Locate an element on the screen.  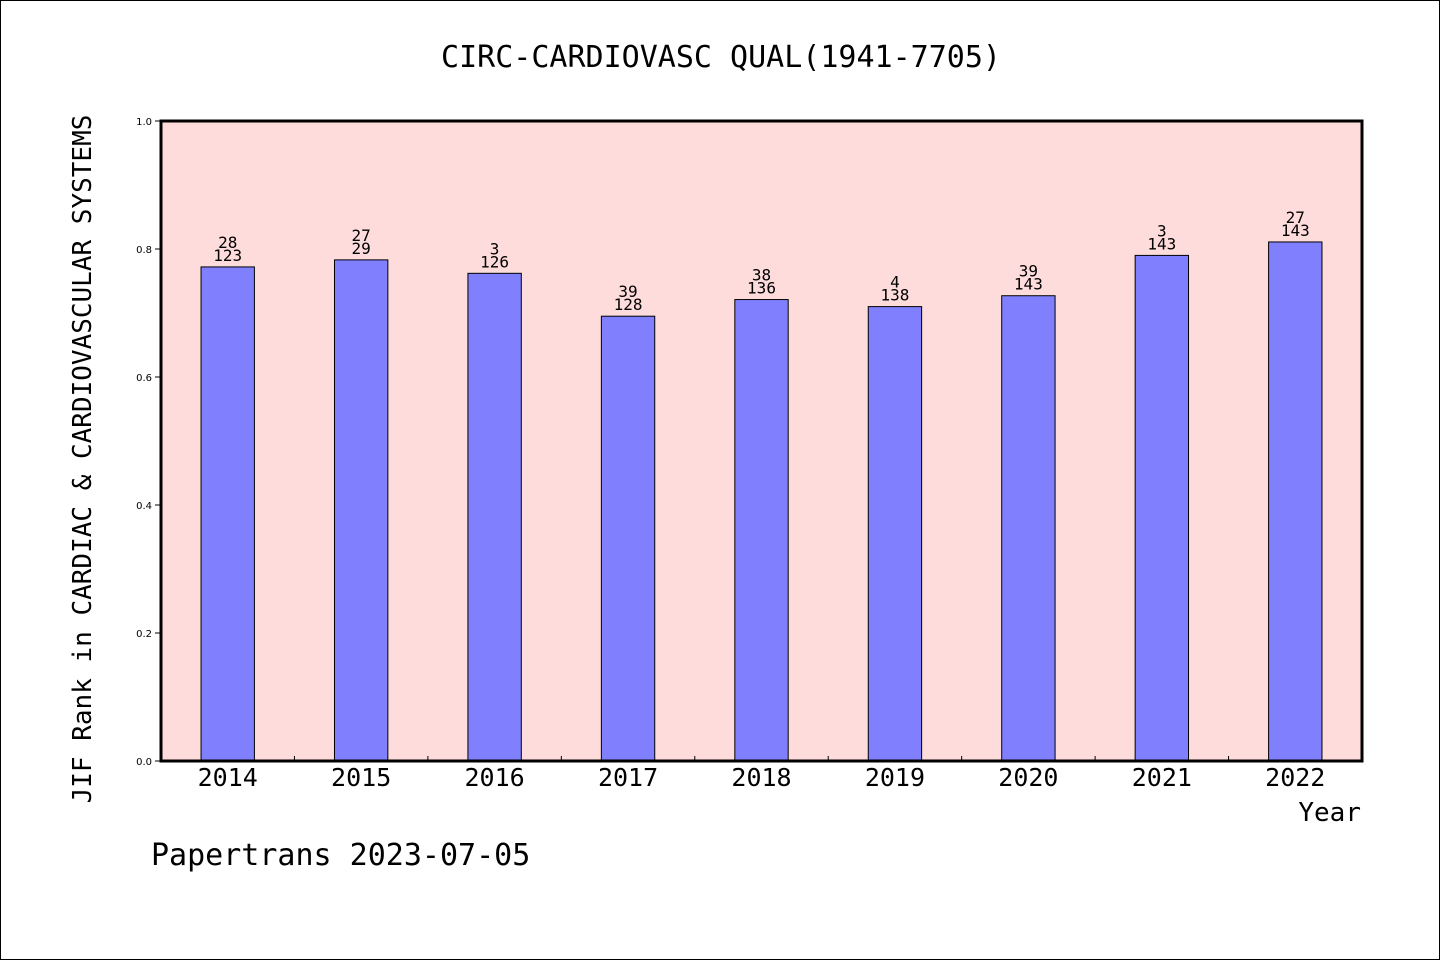
x-tick-label-2017: 2017 is located at coordinates (628, 777).